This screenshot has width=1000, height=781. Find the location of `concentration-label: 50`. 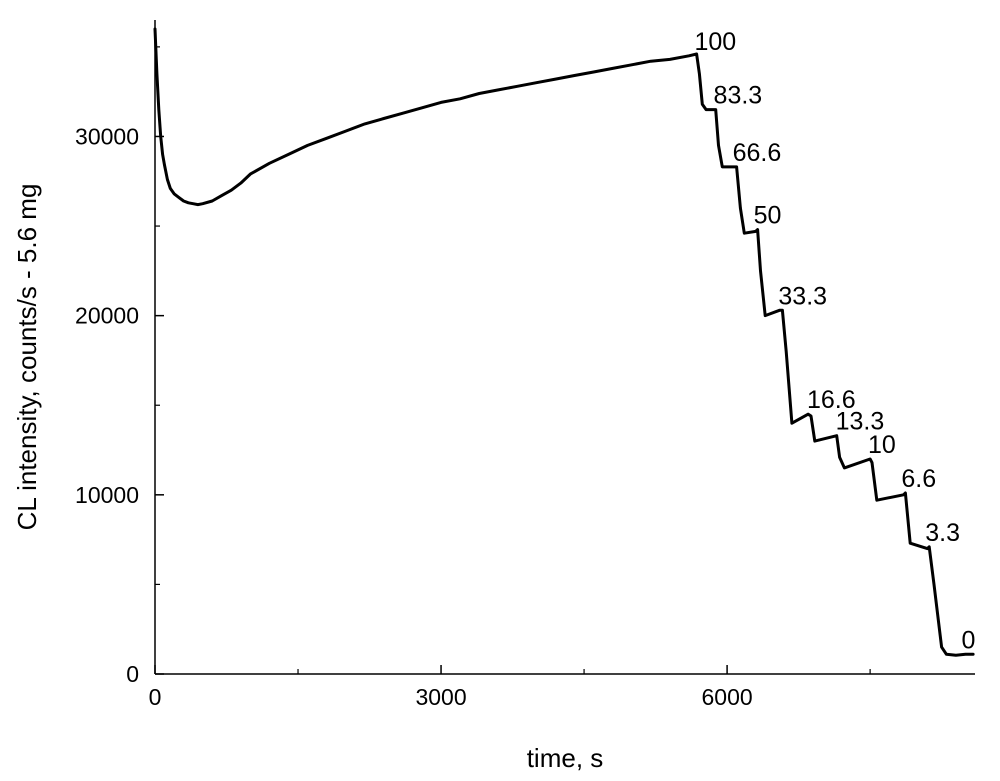

concentration-label: 50 is located at coordinates (768, 216).